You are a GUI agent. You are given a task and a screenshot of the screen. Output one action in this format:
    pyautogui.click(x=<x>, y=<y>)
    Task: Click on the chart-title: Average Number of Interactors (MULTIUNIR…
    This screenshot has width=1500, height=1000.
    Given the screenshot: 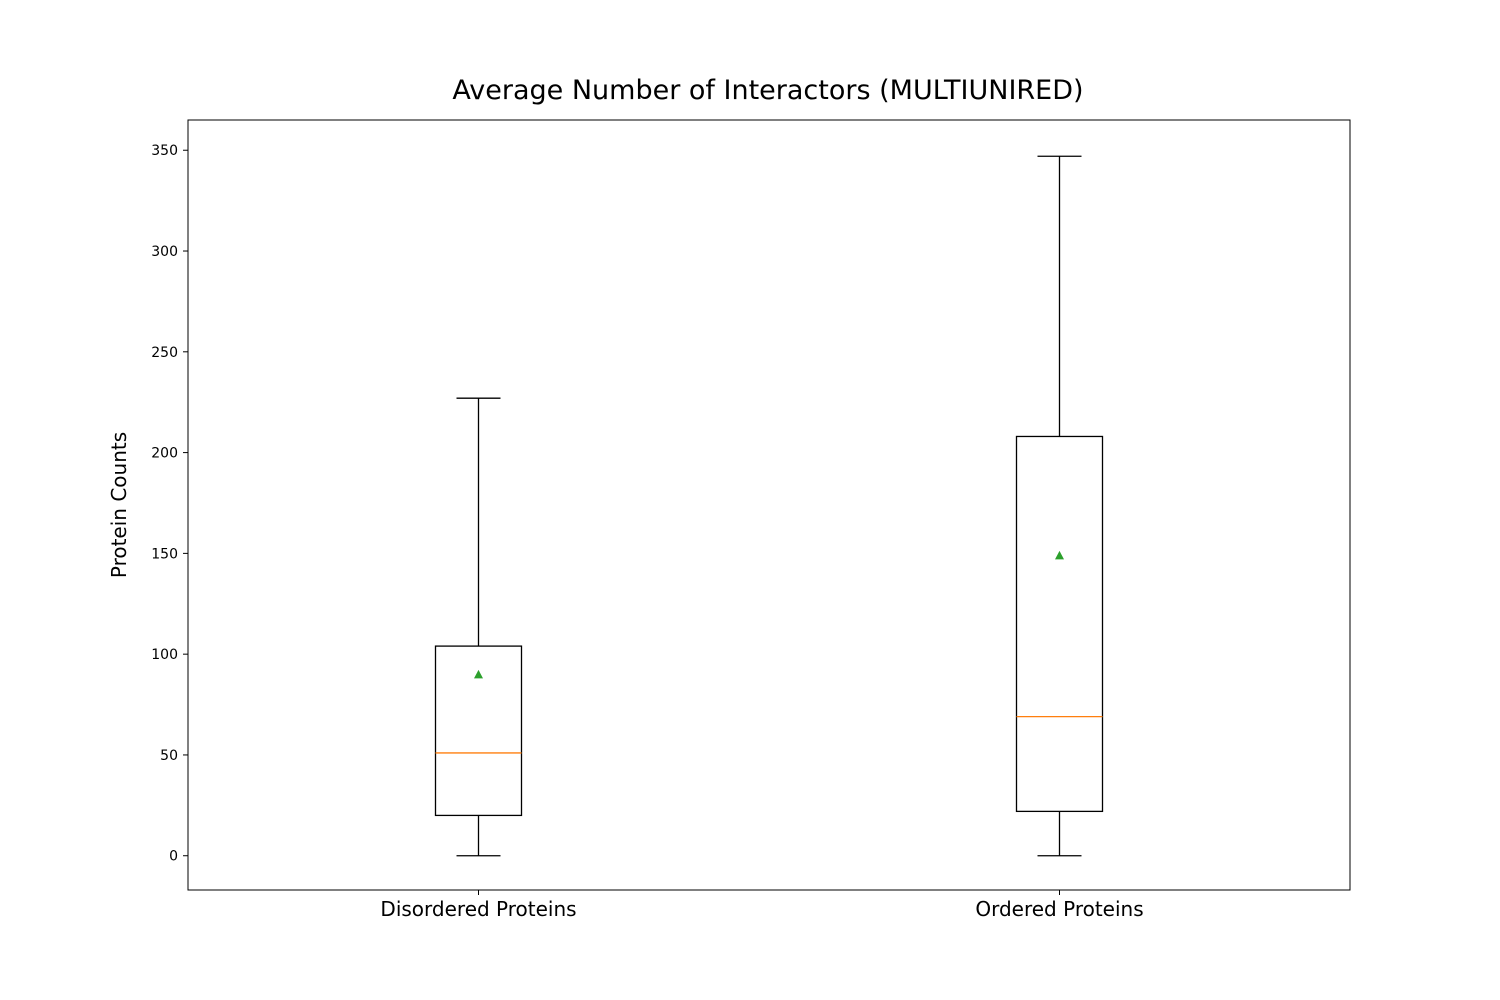 What is the action you would take?
    pyautogui.click(x=767, y=90)
    